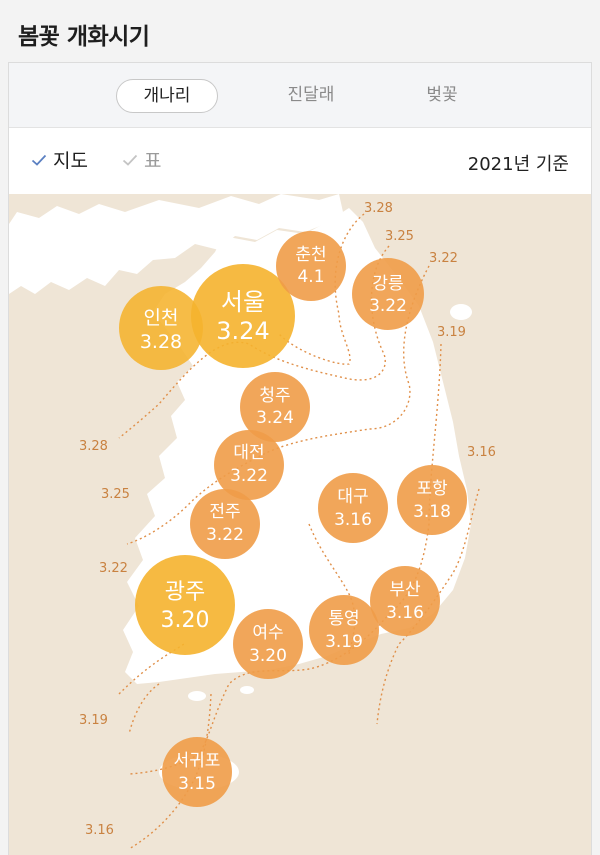 The image size is (600, 855). Describe the element at coordinates (224, 512) in the screenshot. I see `city-name: 전주` at that location.